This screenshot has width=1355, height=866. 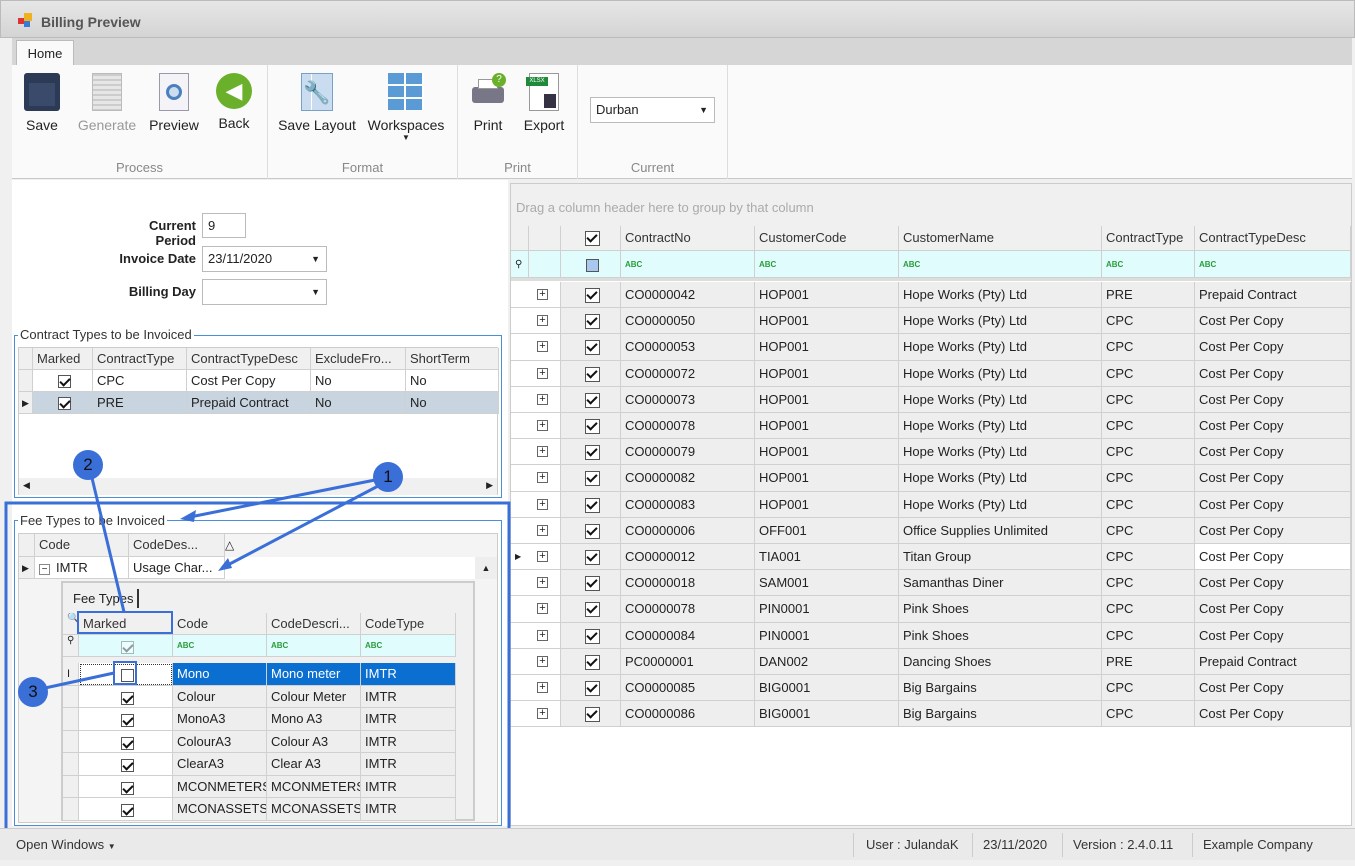 What do you see at coordinates (486, 568) in the screenshot?
I see `scroll-up-button: ▲` at bounding box center [486, 568].